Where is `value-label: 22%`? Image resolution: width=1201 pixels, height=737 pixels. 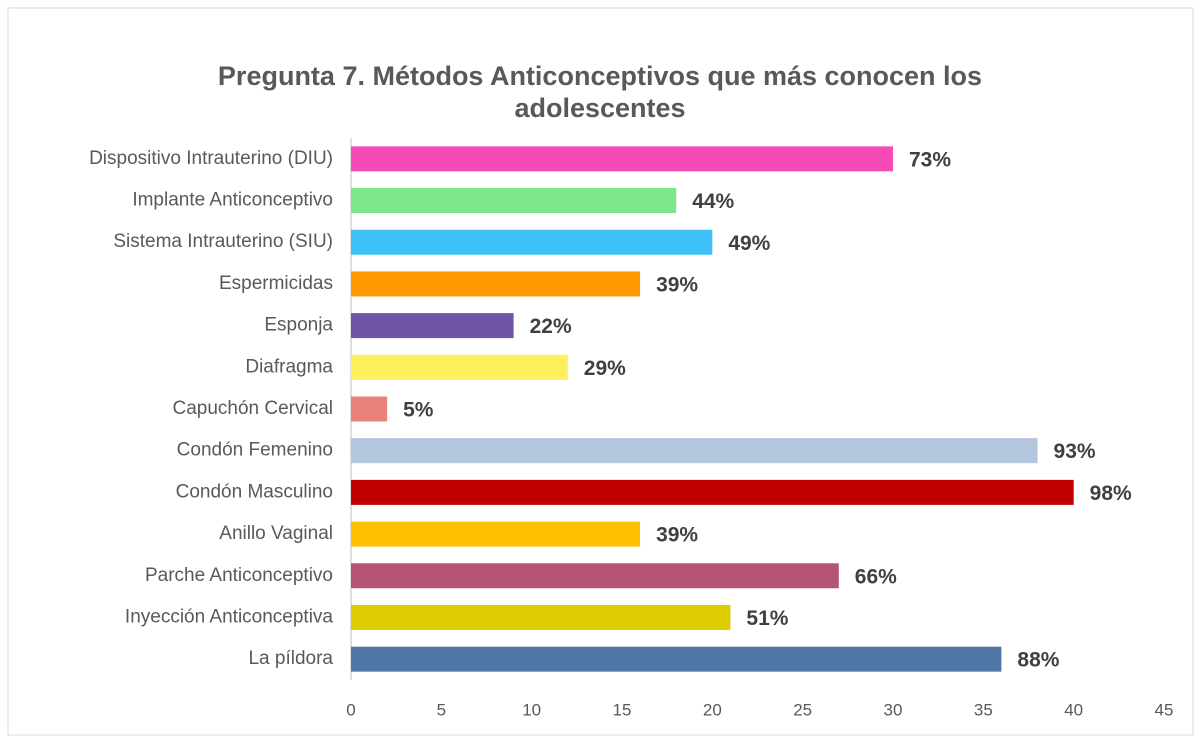
value-label: 22% is located at coordinates (551, 326).